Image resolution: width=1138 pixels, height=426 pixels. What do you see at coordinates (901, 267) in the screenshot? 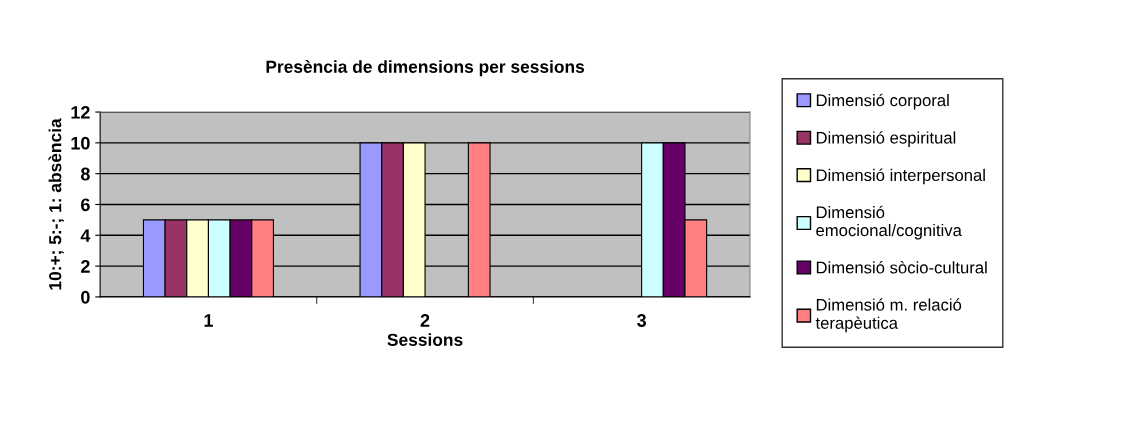
I see `legend-label: Dimensió sòcio-cultural` at bounding box center [901, 267].